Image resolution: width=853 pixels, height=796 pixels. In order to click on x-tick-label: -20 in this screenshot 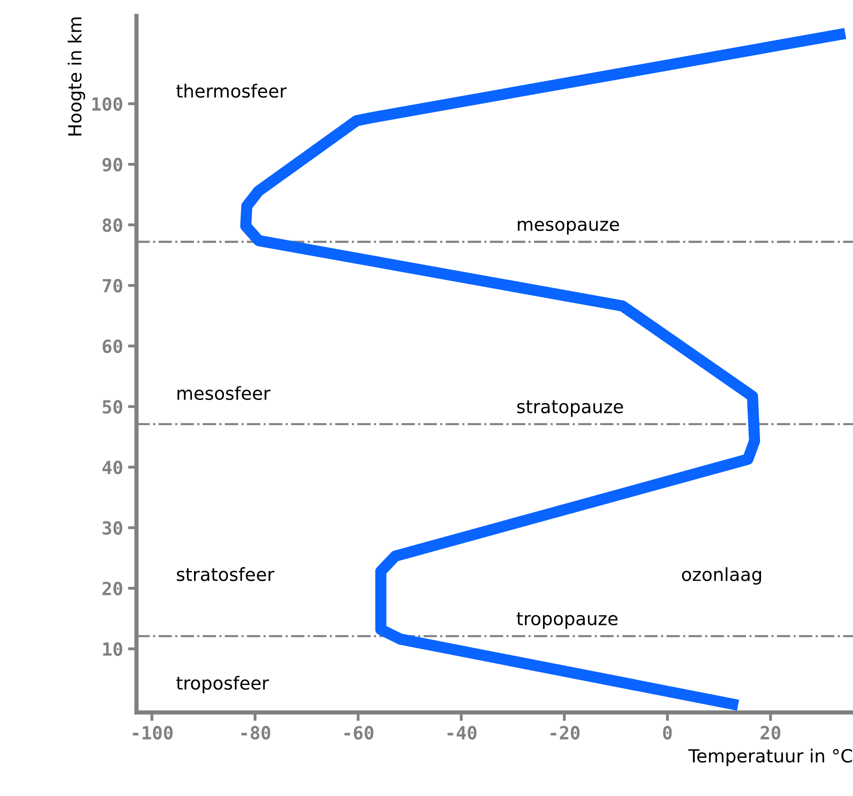, I will do `click(565, 733)`.